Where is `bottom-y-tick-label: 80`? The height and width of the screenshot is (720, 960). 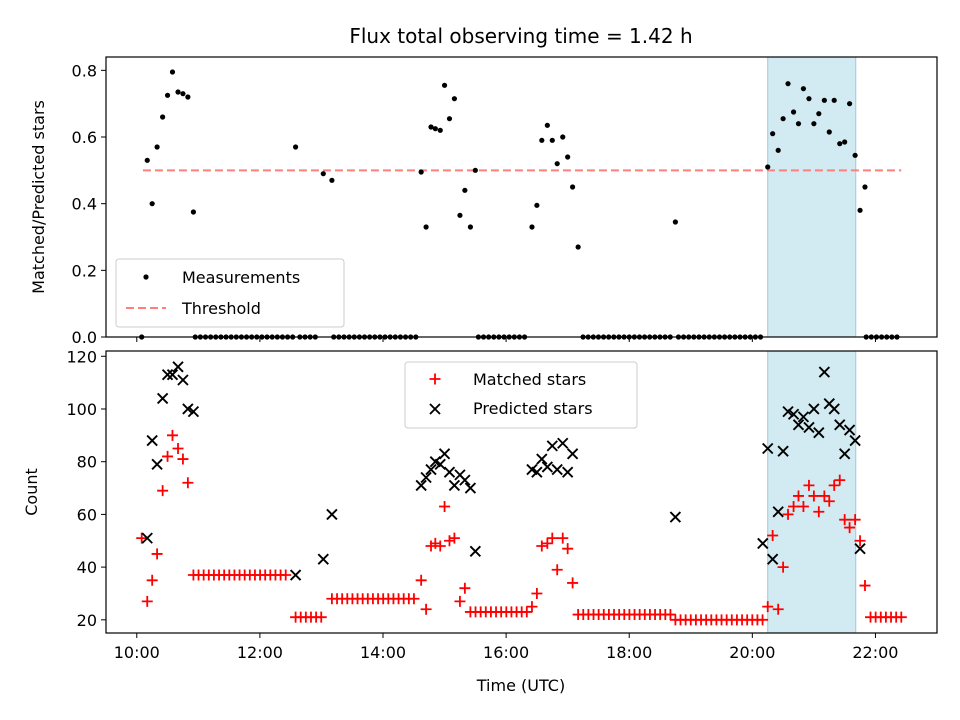
bottom-y-tick-label: 80 is located at coordinates (87, 462).